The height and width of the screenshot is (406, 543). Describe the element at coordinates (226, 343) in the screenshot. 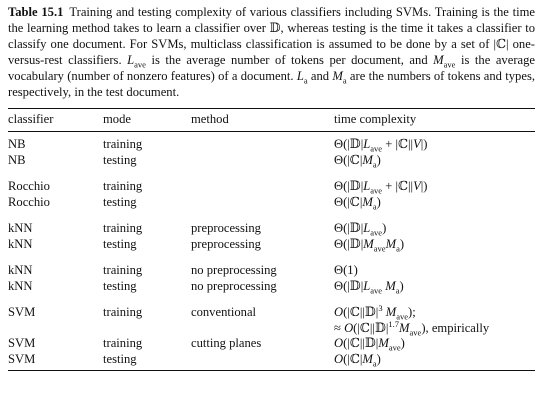

I see `cell-method: cutting planes` at that location.